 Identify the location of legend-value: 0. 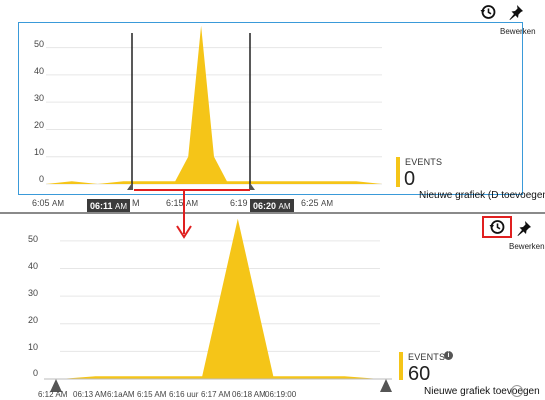
(410, 179).